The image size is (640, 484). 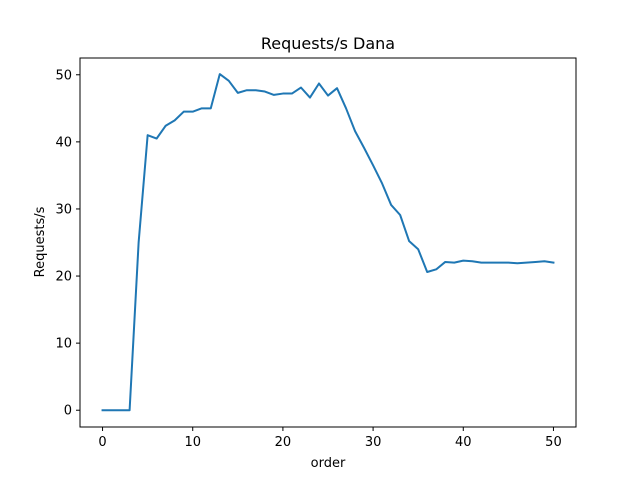 I want to click on x-tick-label: 40, so click(x=463, y=442).